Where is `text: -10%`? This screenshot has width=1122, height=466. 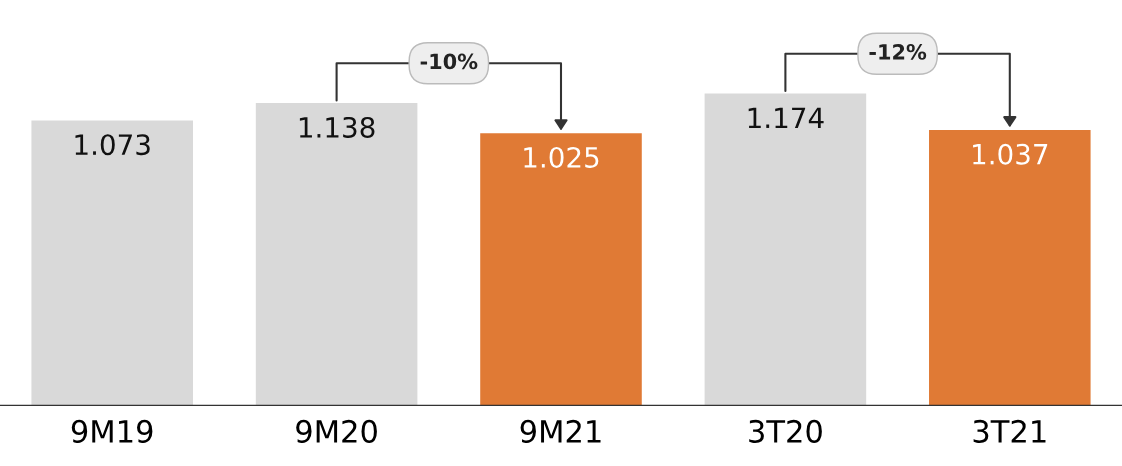
text: -10% is located at coordinates (449, 61).